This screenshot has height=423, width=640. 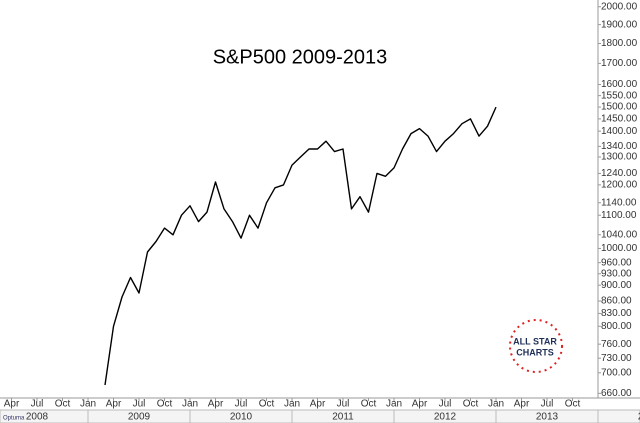 I want to click on logo: ALL STAR CHARTS, so click(x=536, y=346).